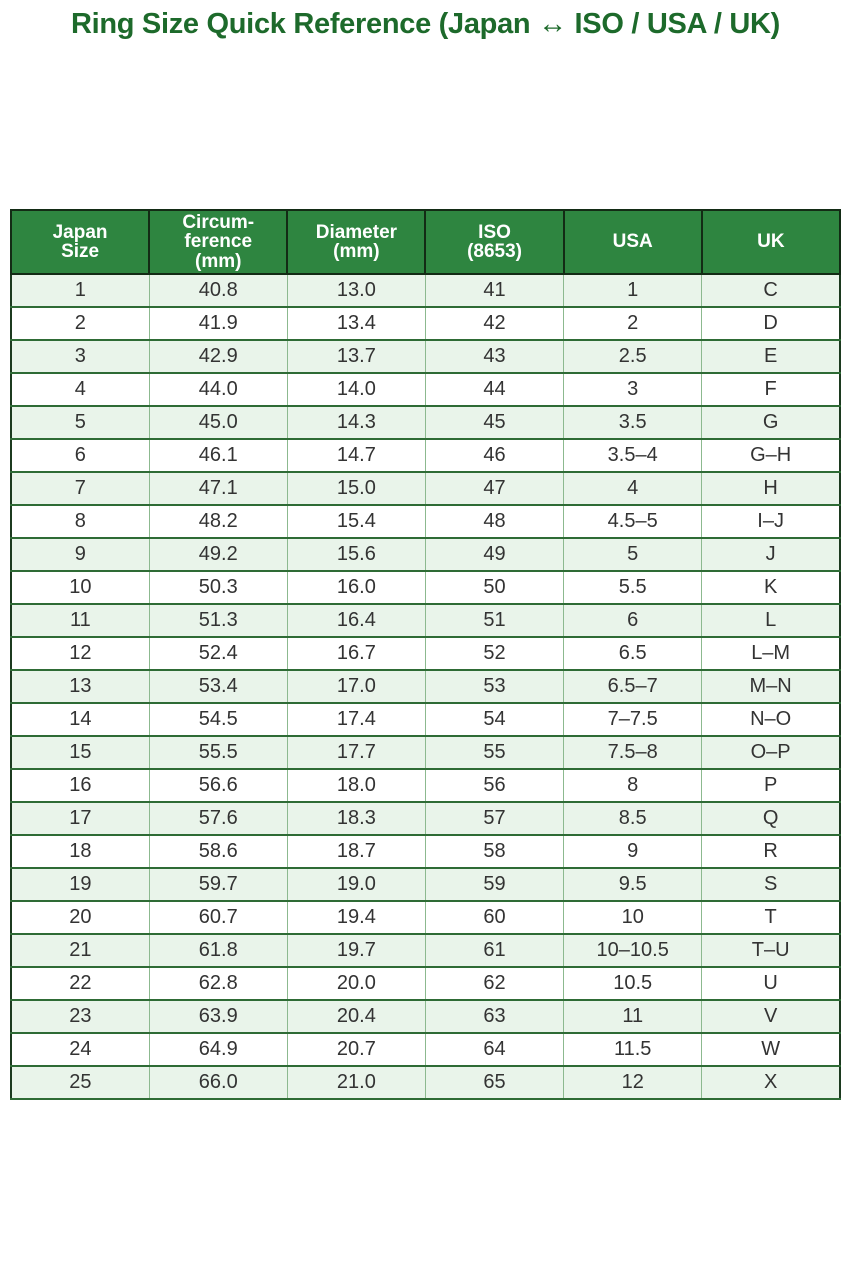 The height and width of the screenshot is (1280, 851). I want to click on table-cell: 10, so click(633, 918).